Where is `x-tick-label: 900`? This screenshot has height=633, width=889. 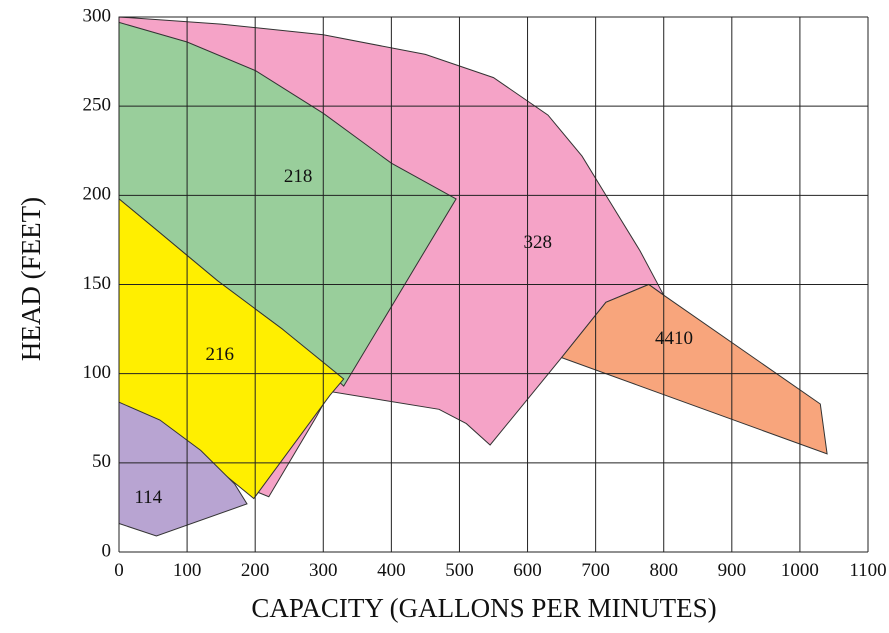
x-tick-label: 900 is located at coordinates (732, 570).